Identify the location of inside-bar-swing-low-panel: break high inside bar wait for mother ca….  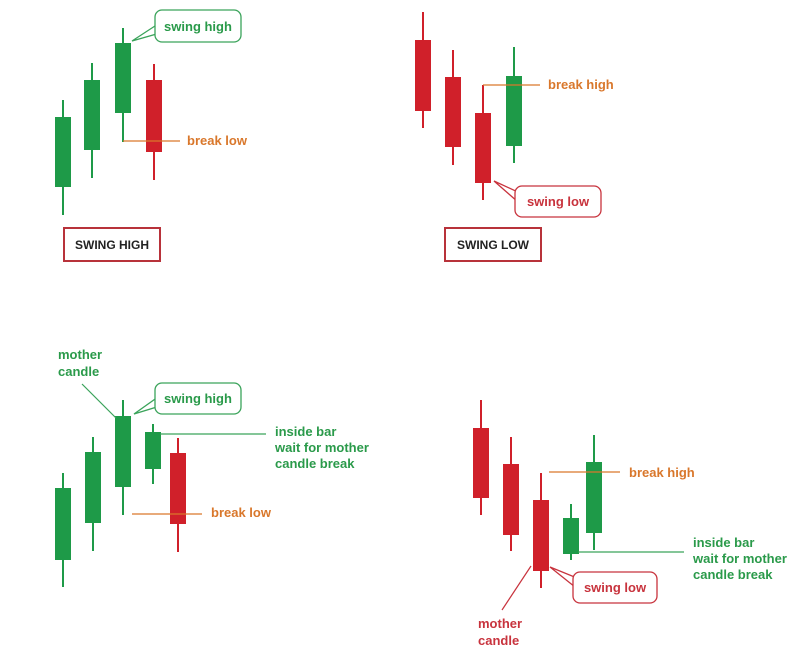
(630, 524).